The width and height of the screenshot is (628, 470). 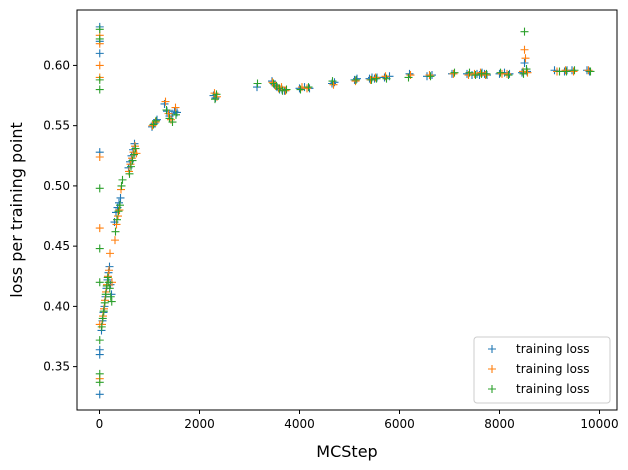 What do you see at coordinates (16, 210) in the screenshot?
I see `y-axis-label: loss per training point` at bounding box center [16, 210].